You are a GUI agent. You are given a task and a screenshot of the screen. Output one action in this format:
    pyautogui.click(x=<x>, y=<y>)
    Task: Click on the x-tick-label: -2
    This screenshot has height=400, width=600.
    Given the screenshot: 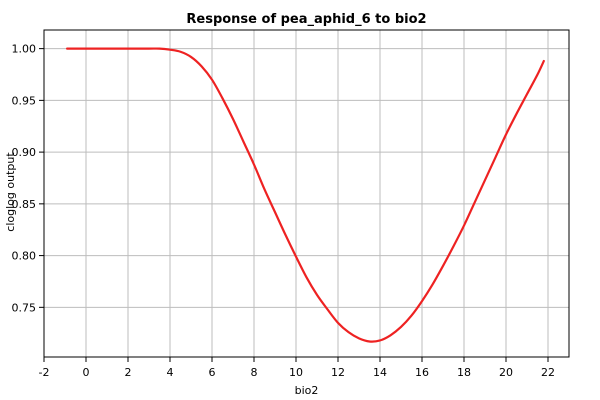 What is the action you would take?
    pyautogui.click(x=44, y=372)
    